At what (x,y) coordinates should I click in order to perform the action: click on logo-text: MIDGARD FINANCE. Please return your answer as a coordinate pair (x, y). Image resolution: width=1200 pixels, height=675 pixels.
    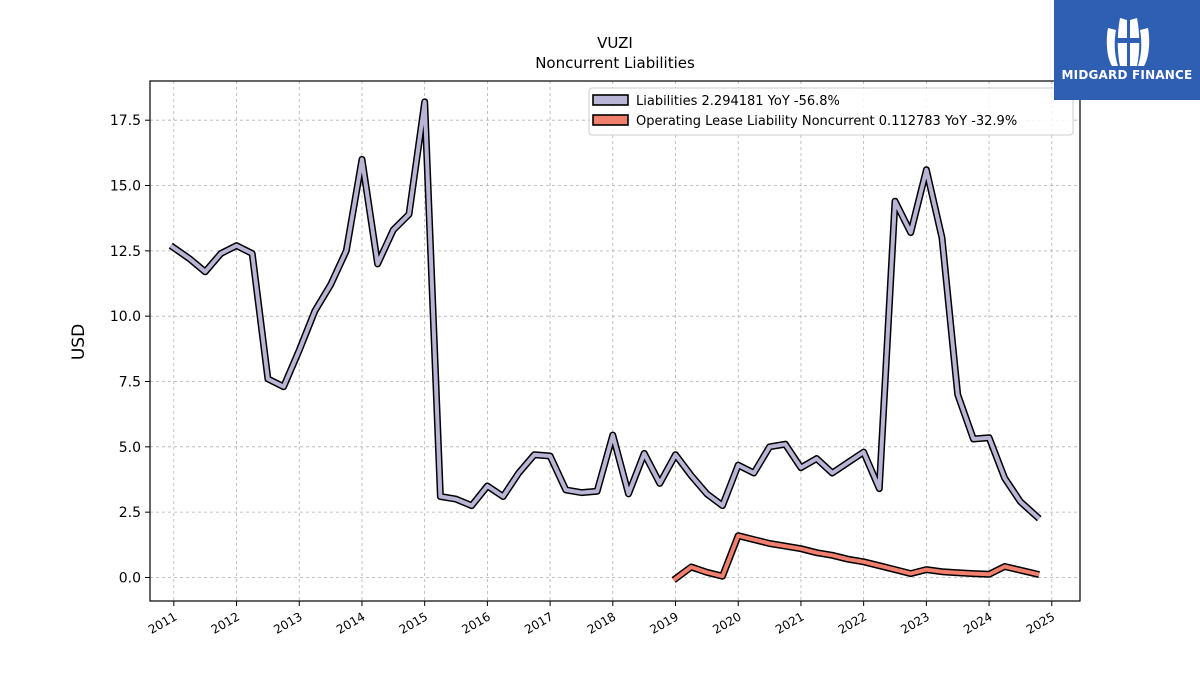
    Looking at the image, I should click on (1127, 75).